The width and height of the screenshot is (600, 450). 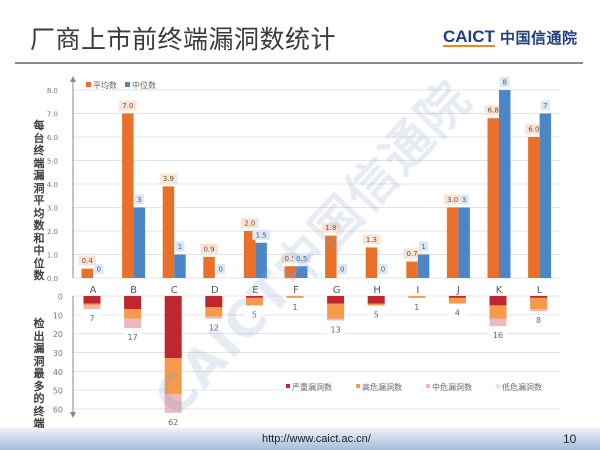 I want to click on median-value-label: 3, so click(x=464, y=200).